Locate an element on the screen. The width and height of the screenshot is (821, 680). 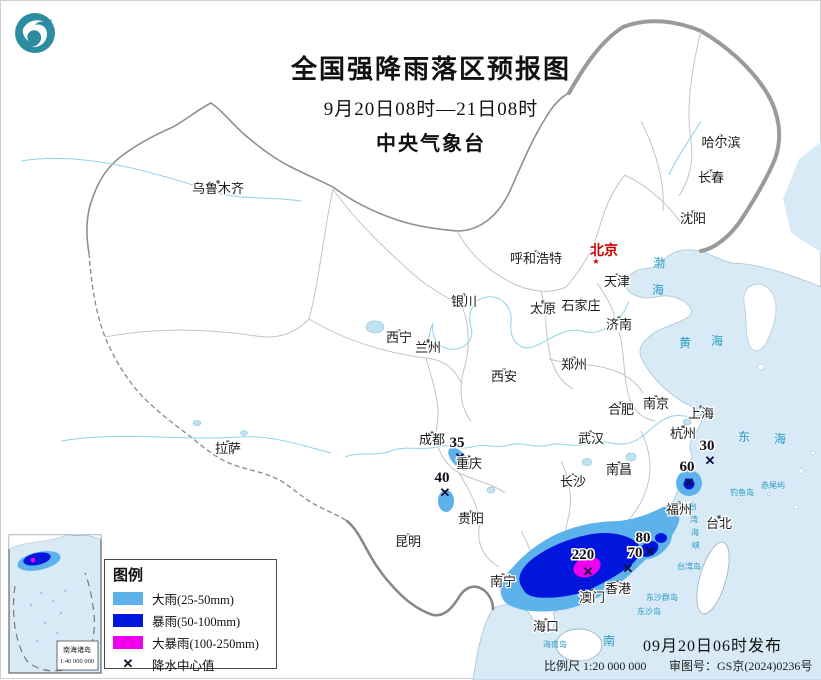
title-block: 全国强降雨落区预报图 9月20日08时—21日08时 中央气象台 is located at coordinates (431, 102).